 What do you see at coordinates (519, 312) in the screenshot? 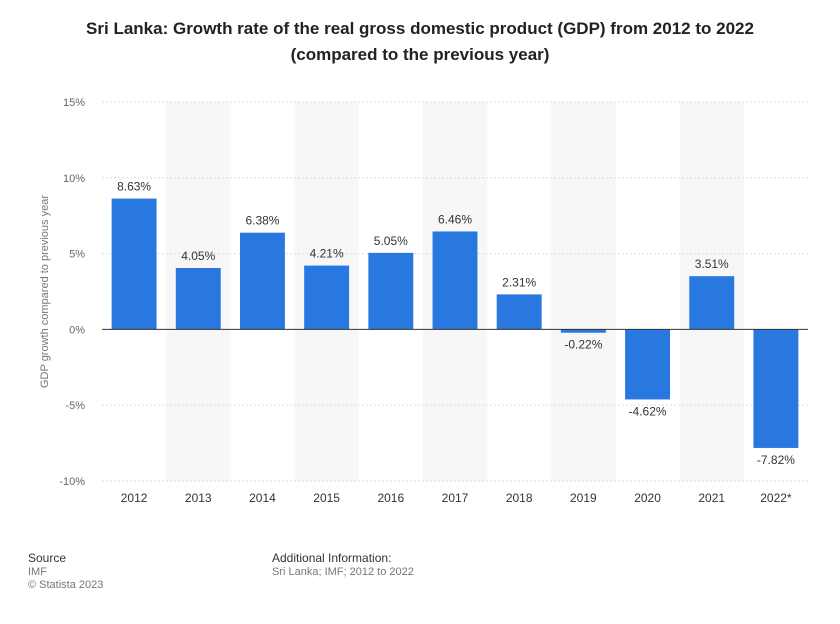
I see `bar-2018` at bounding box center [519, 312].